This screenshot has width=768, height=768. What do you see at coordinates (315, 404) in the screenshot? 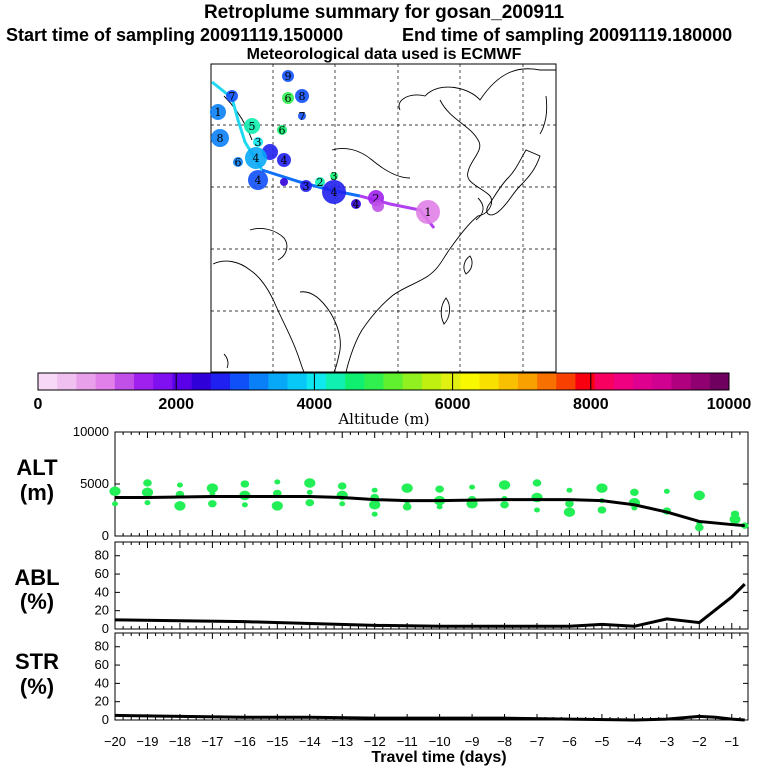
I see `colorbar-tick-label: 4000` at bounding box center [315, 404].